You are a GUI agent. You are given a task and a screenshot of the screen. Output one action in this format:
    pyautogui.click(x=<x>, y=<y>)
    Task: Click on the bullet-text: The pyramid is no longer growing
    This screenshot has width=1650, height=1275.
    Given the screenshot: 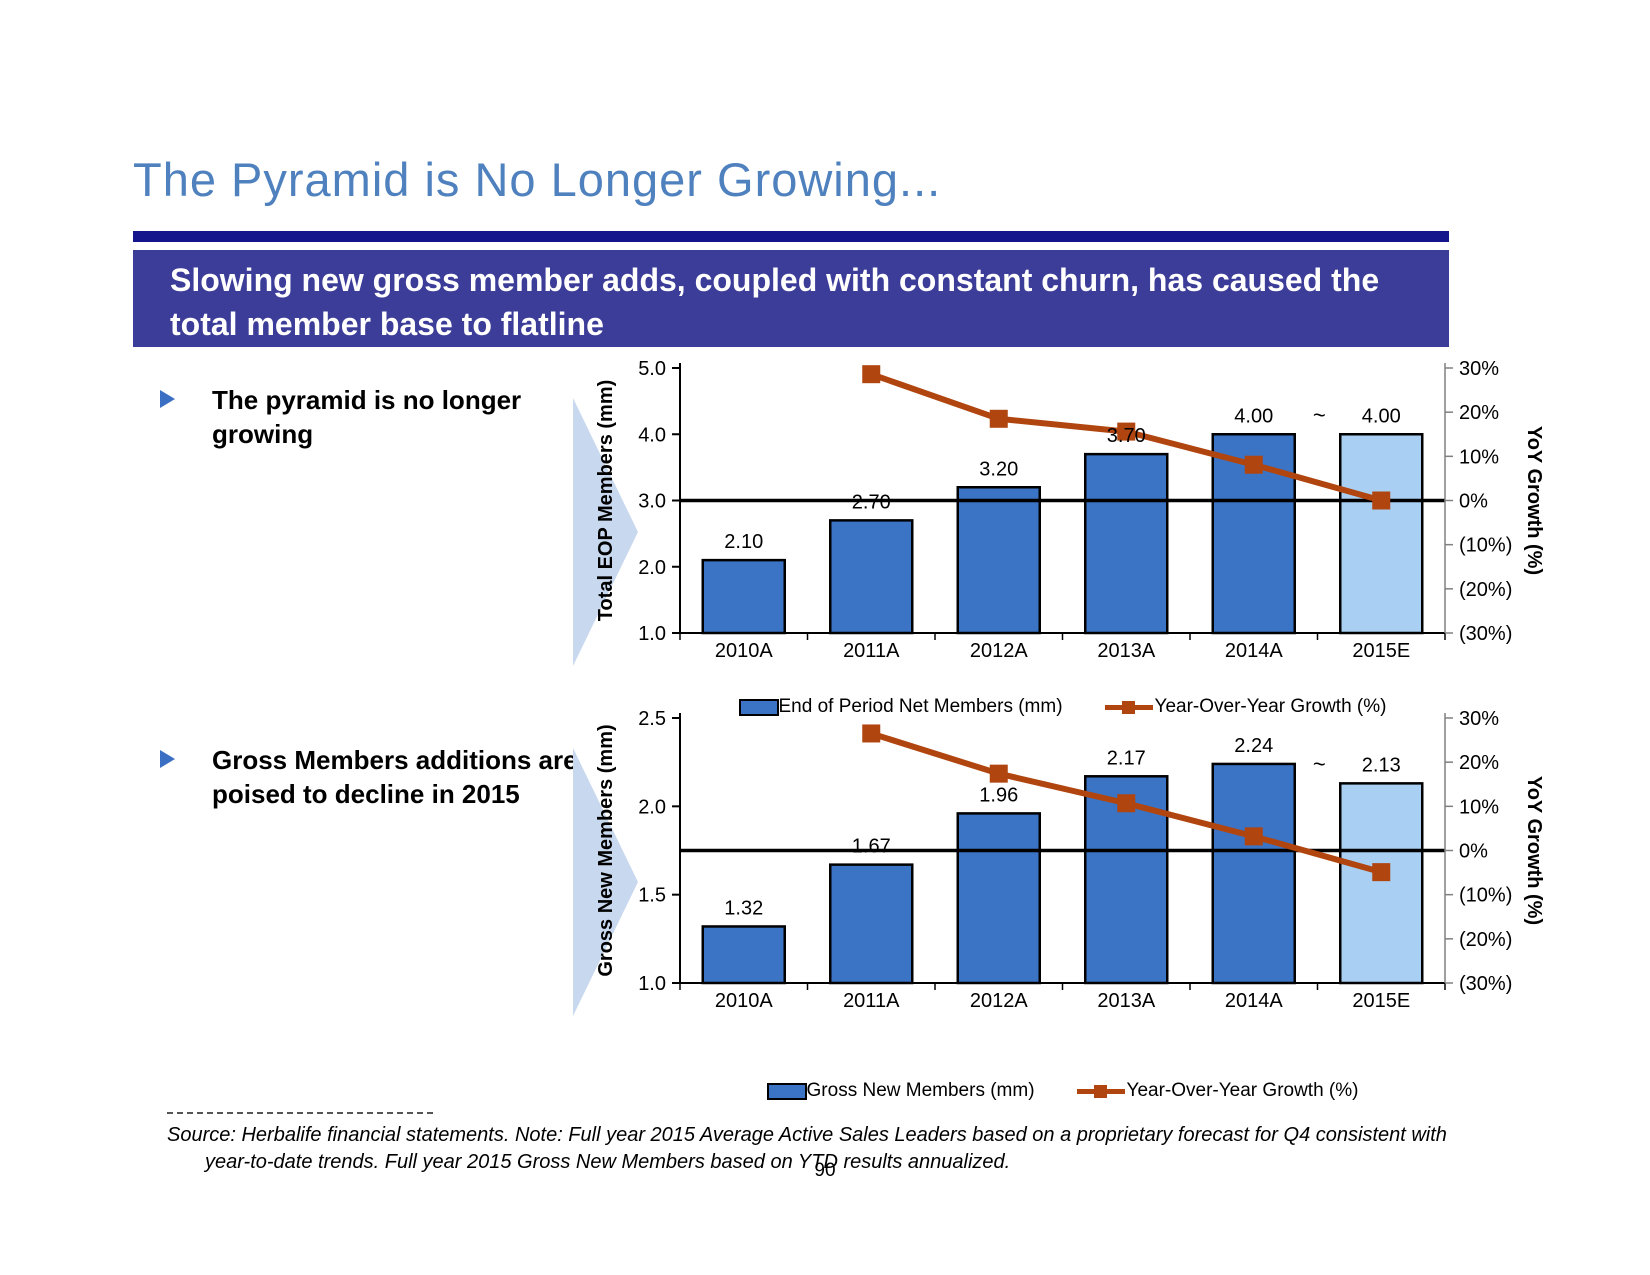 What is the action you would take?
    pyautogui.click(x=367, y=417)
    